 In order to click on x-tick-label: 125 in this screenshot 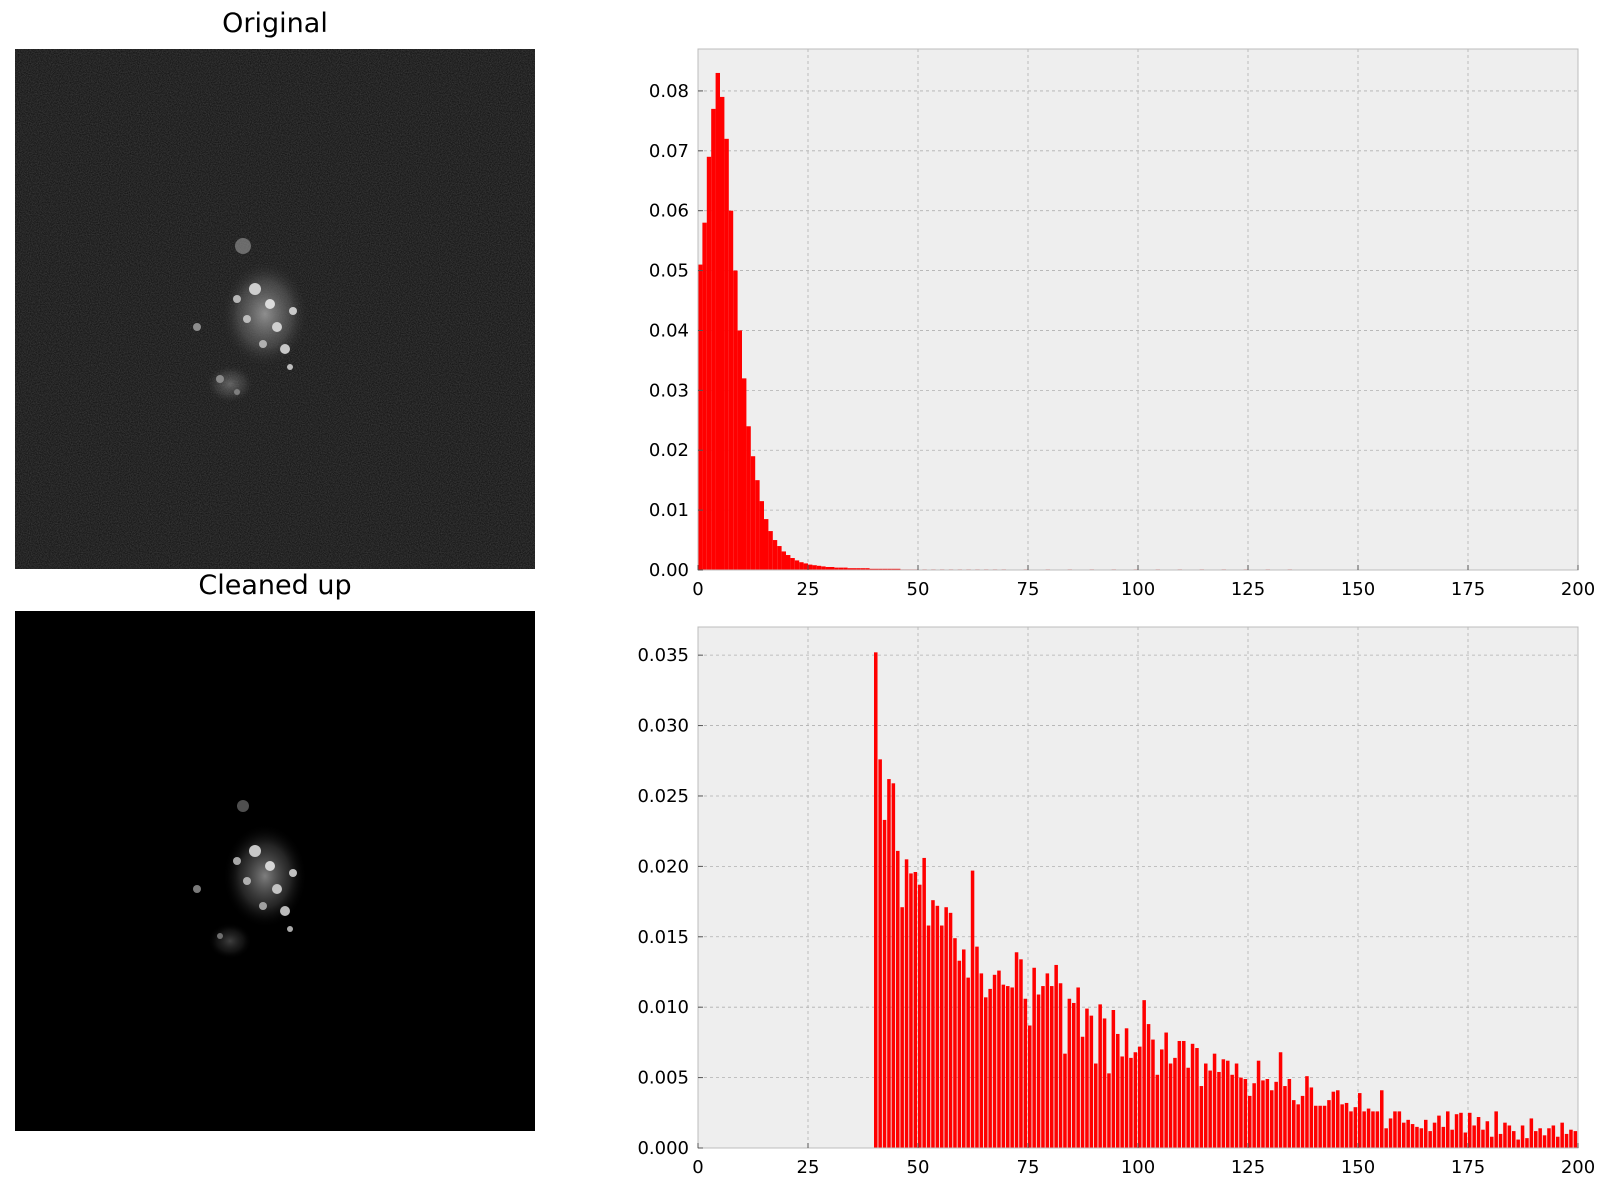, I will do `click(1248, 589)`.